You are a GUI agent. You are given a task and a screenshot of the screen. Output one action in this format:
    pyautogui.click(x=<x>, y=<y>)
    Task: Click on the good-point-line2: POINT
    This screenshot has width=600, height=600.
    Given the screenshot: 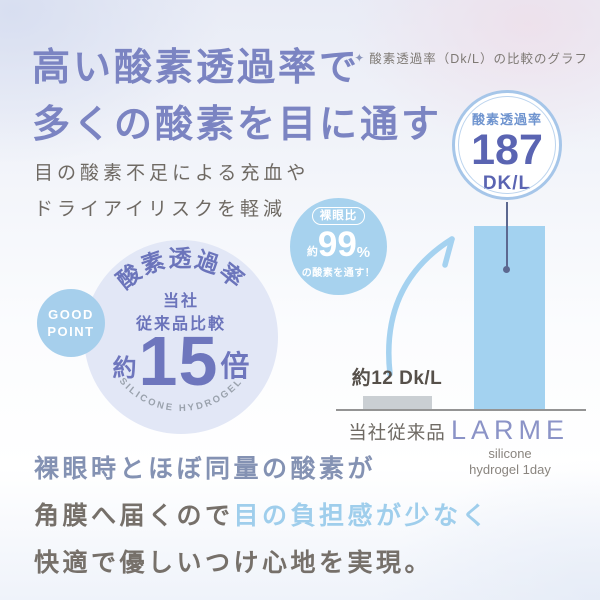 What is the action you would take?
    pyautogui.click(x=71, y=331)
    